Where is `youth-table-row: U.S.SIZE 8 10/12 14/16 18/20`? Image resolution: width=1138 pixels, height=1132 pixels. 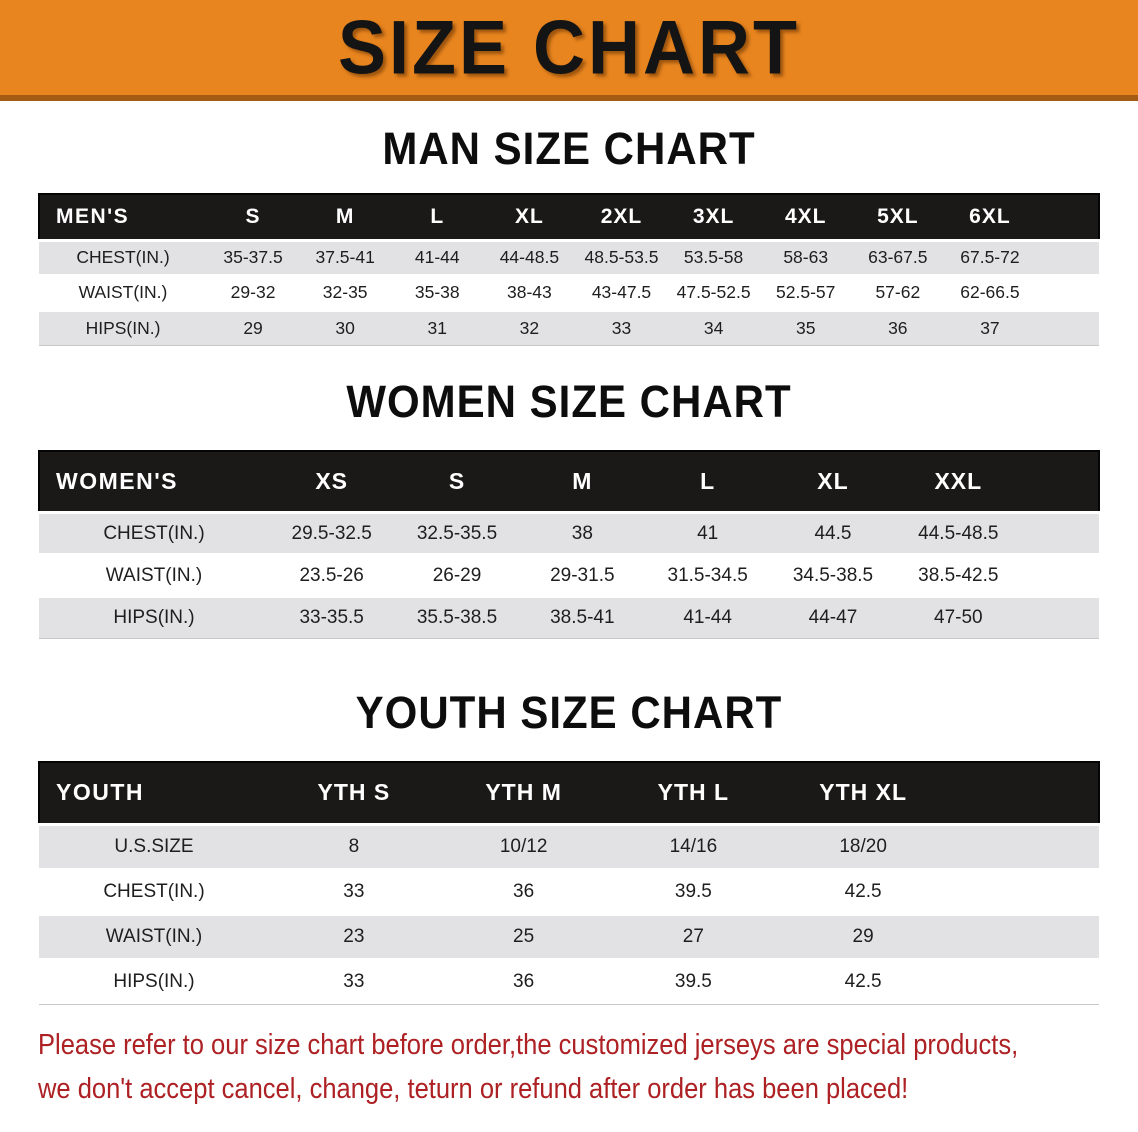
youth-table-row: U.S.SIZE 8 10/12 14/16 18/20 is located at coordinates (569, 846).